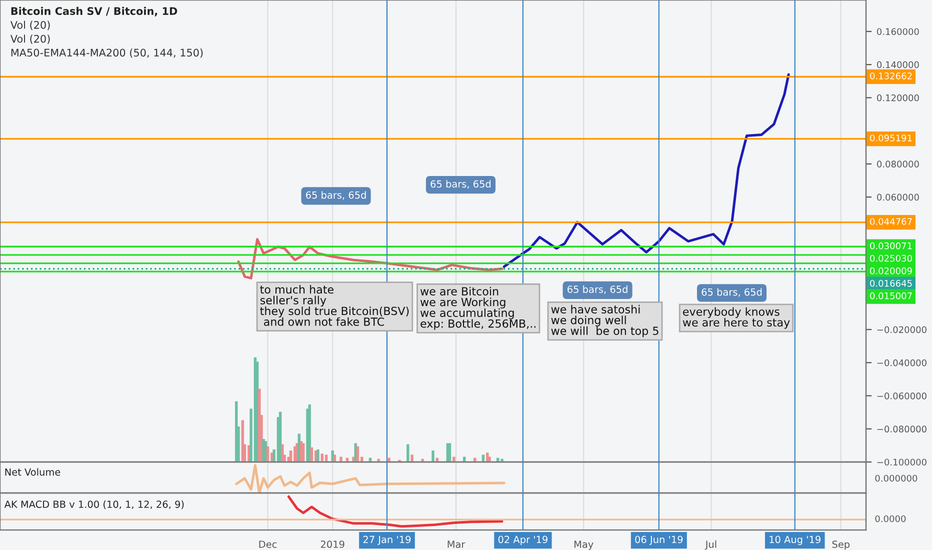  What do you see at coordinates (898, 64) in the screenshot?
I see `y-tick-label: 0.140000` at bounding box center [898, 64].